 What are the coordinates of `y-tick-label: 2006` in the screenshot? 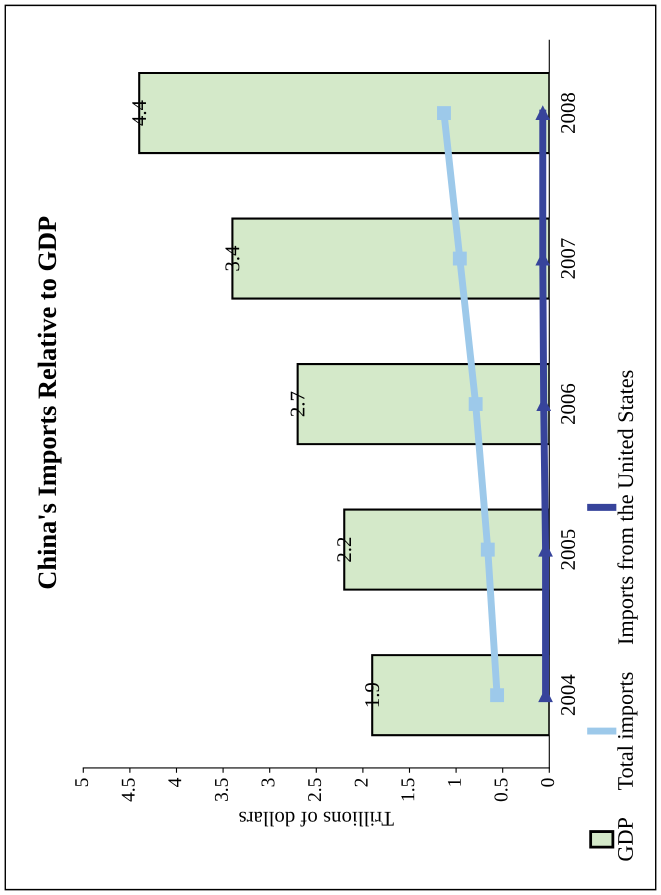 It's located at (568, 404).